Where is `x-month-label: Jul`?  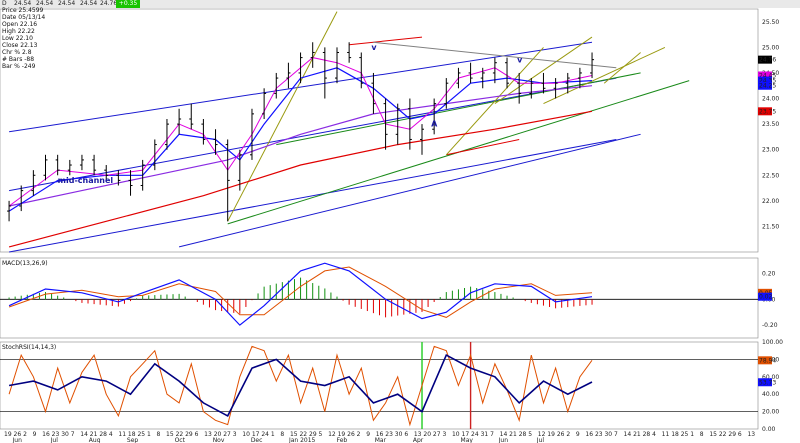 x-month-label: Jul is located at coordinates (54, 440).